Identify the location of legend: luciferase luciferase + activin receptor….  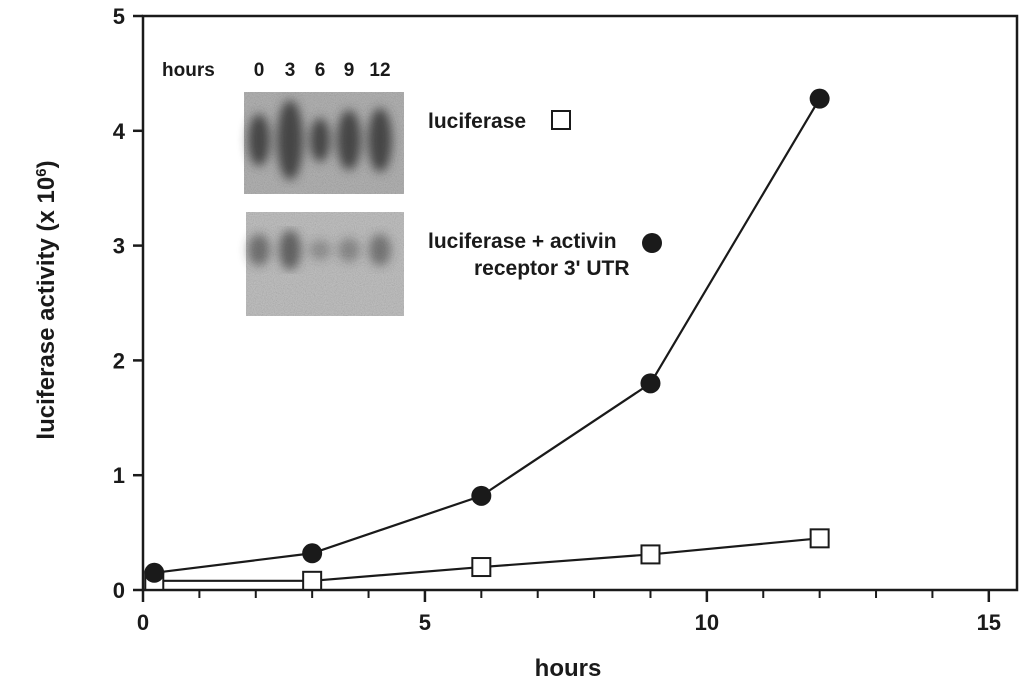
(545, 195).